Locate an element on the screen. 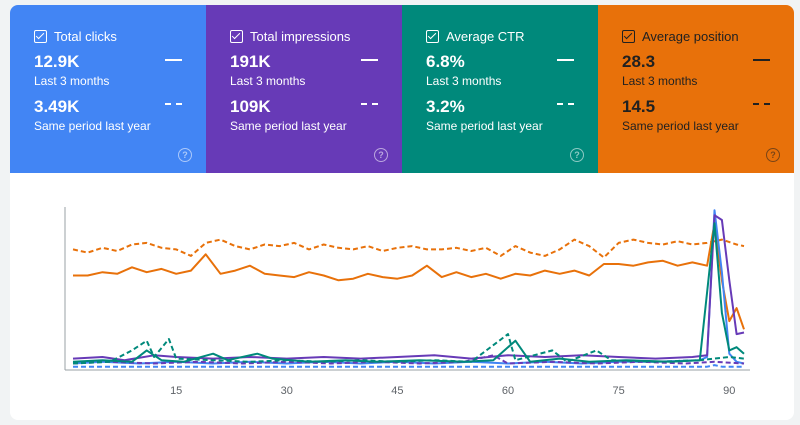 The height and width of the screenshot is (425, 800). metric-value: 28.3 is located at coordinates (639, 61).